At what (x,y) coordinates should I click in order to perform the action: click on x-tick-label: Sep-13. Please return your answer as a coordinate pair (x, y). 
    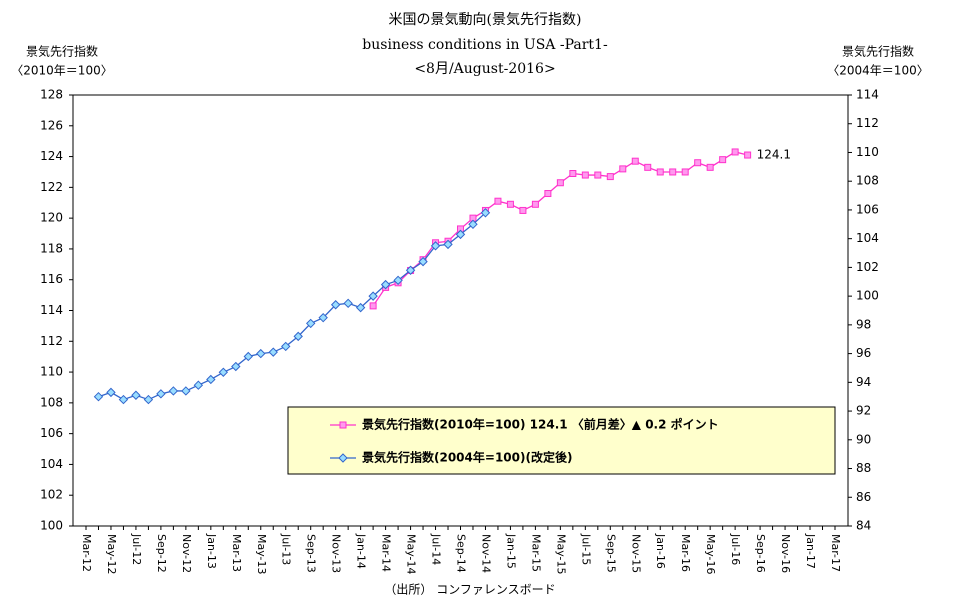
    Looking at the image, I should click on (311, 553).